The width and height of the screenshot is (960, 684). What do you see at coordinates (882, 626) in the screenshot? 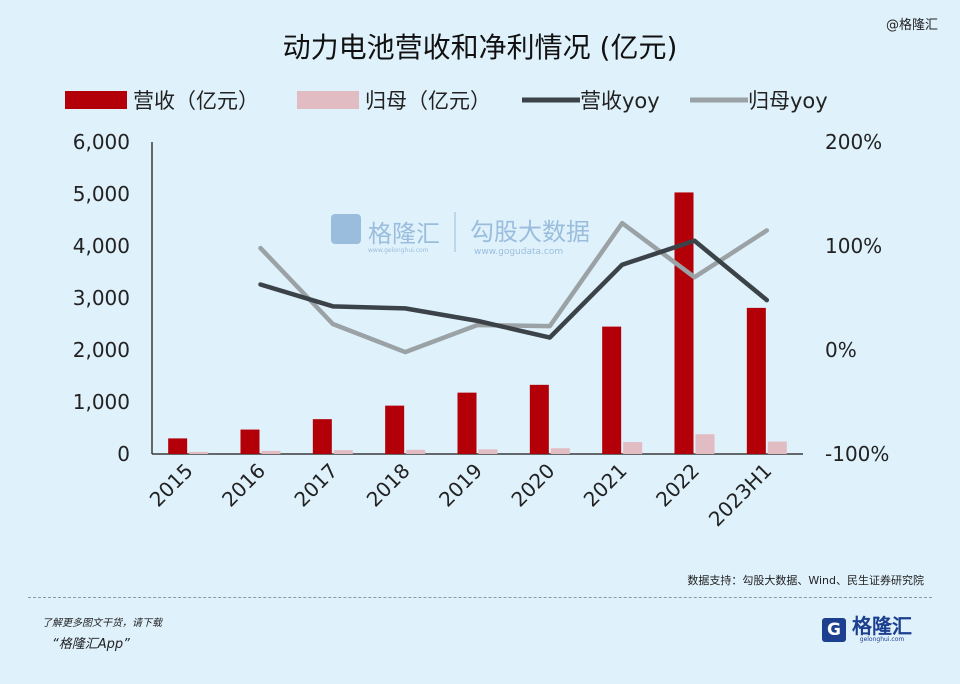
I see `logo-text: 格隆汇` at bounding box center [882, 626].